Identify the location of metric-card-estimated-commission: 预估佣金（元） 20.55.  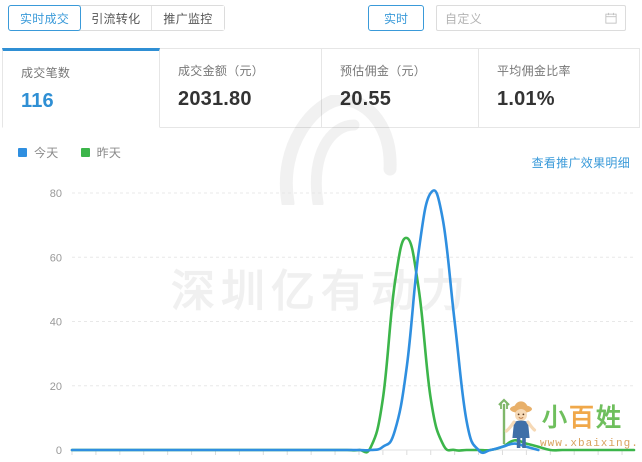
(400, 88).